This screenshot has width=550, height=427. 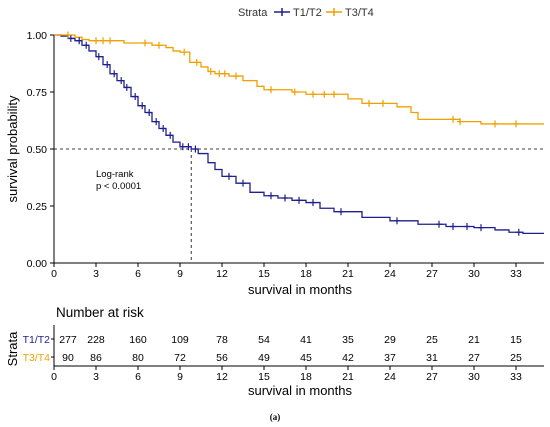 I want to click on risk-x-tick-label: 18, so click(x=306, y=377).